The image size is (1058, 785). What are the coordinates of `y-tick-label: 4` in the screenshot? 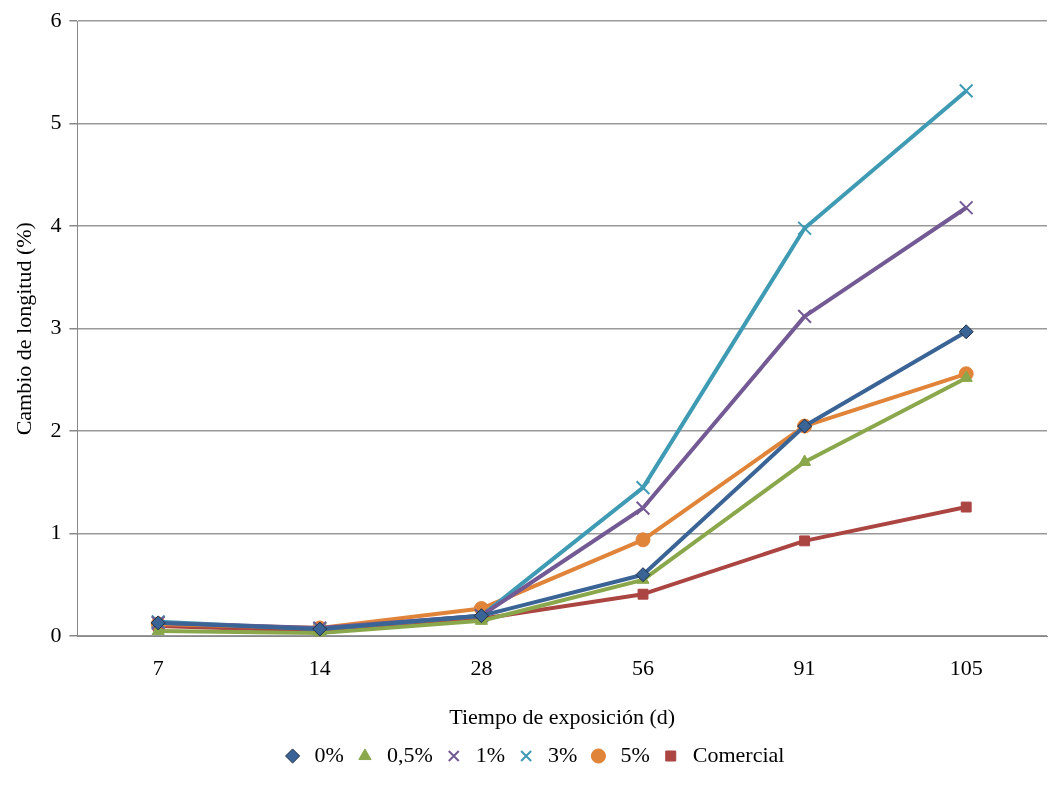 It's located at (56, 224).